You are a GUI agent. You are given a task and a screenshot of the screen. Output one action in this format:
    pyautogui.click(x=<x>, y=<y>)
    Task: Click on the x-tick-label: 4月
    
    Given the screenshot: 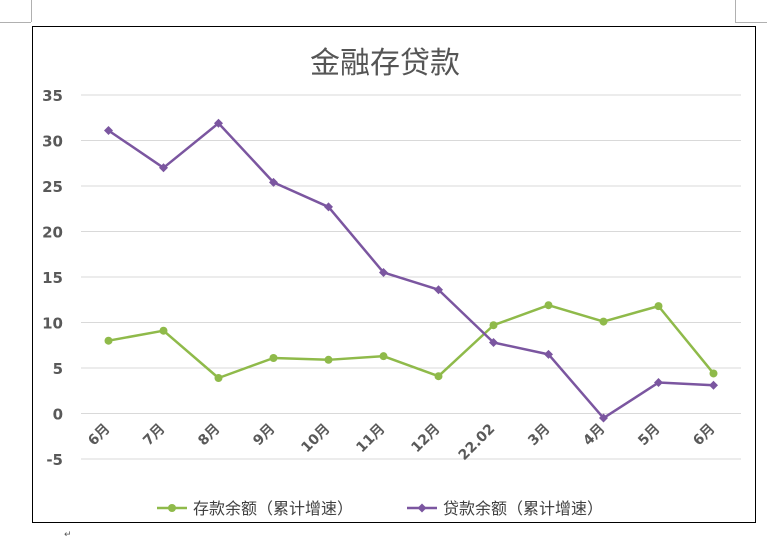 What is the action you would take?
    pyautogui.click(x=594, y=435)
    